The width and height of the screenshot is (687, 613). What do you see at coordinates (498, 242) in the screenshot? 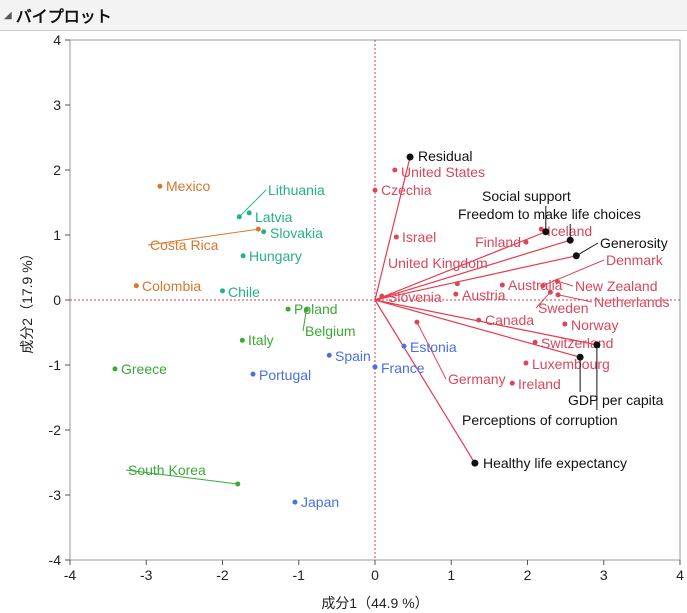
I see `point-label: Finland` at bounding box center [498, 242].